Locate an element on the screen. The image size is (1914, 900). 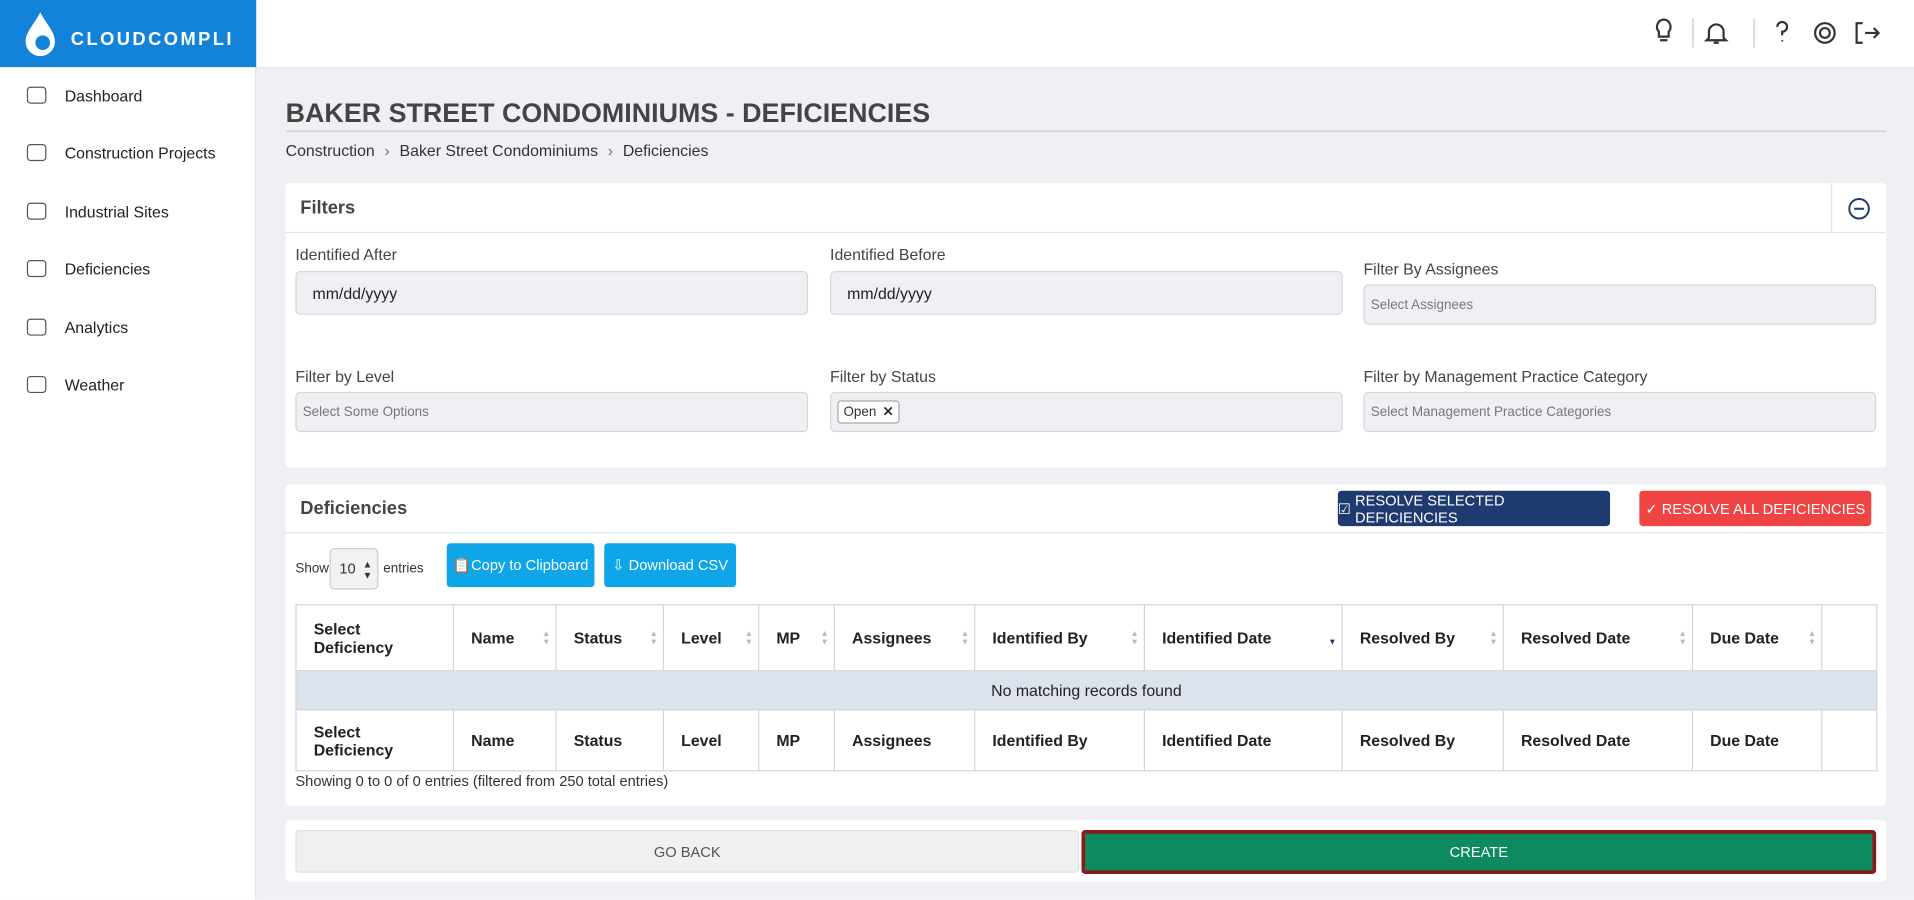
column-header: Name ▲ ▼ is located at coordinates (504, 638).